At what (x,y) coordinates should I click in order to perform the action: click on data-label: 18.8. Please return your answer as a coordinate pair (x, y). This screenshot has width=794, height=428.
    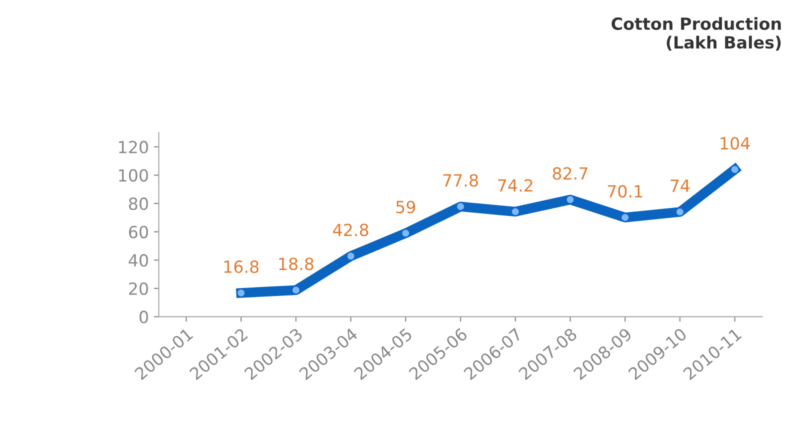
    Looking at the image, I should click on (296, 264).